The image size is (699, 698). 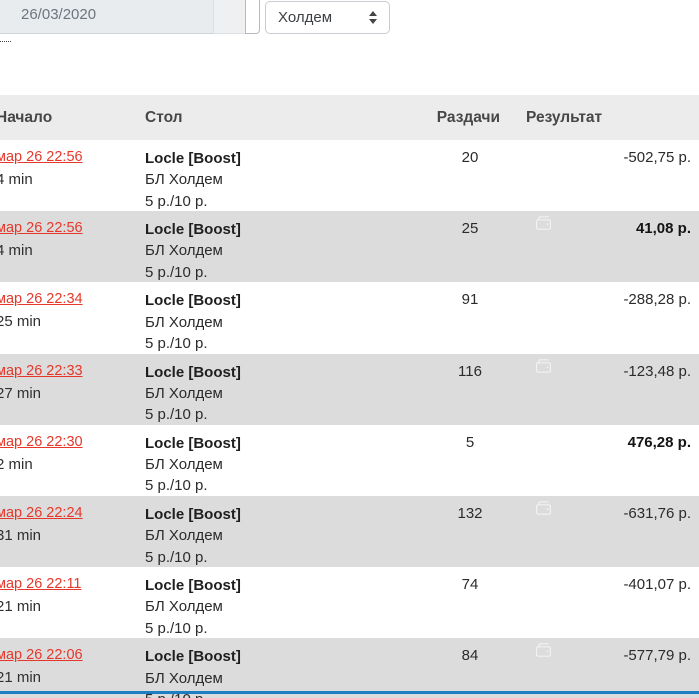 I want to click on session-start-link: мар 26 22:24, so click(x=41, y=512).